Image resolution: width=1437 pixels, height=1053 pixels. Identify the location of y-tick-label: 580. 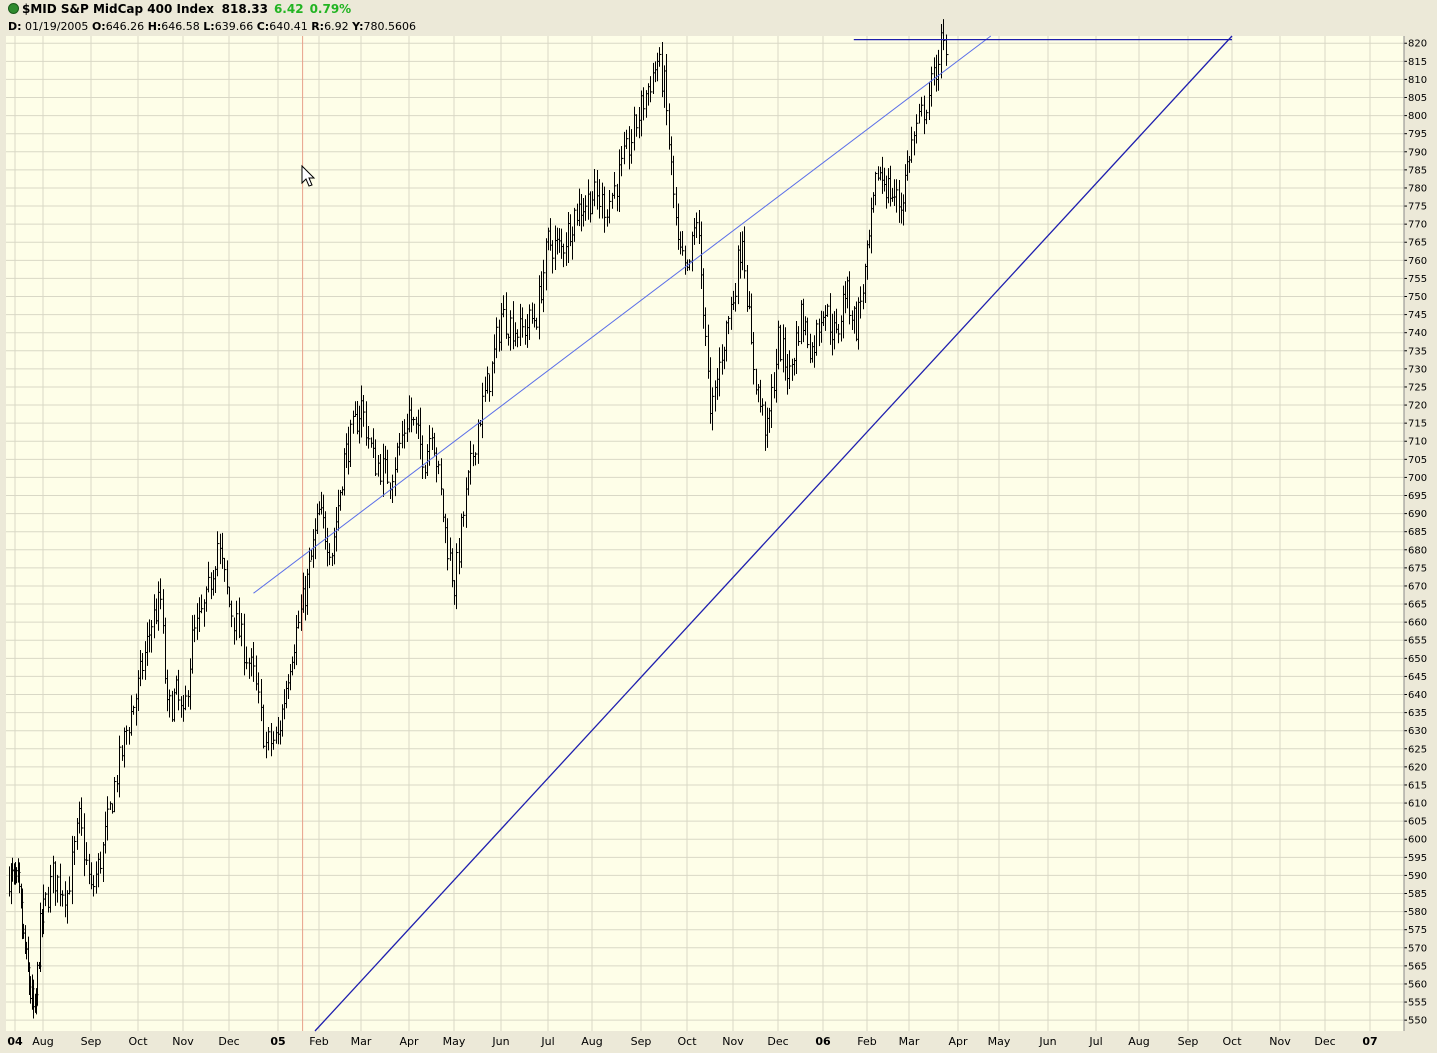
(1417, 912).